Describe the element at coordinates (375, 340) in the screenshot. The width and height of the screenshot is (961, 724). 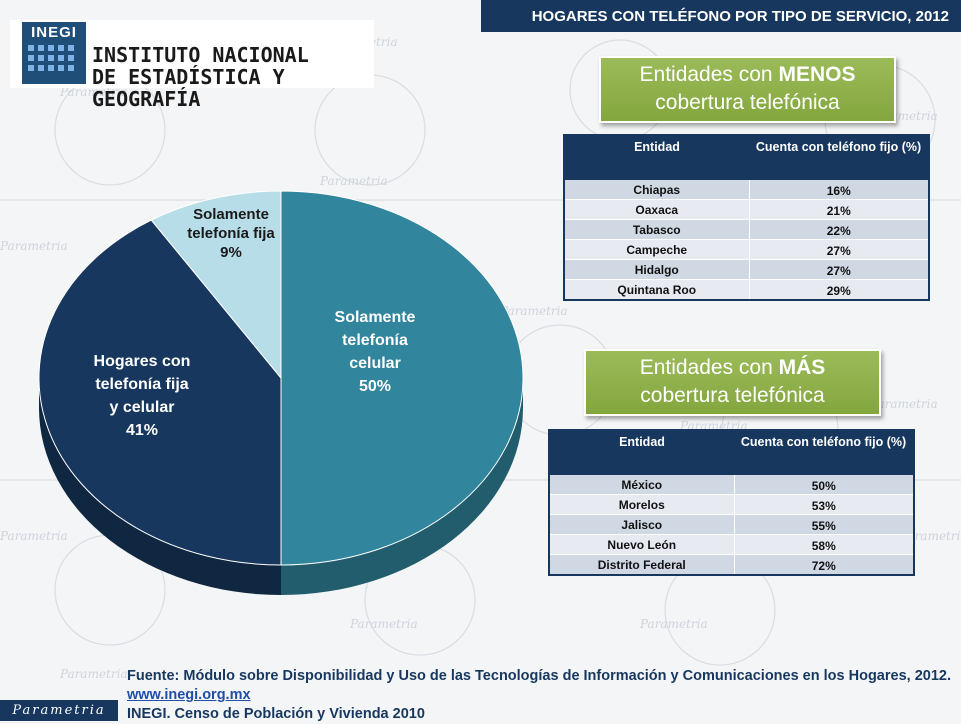
I see `slice-label-line: telefonía` at that location.